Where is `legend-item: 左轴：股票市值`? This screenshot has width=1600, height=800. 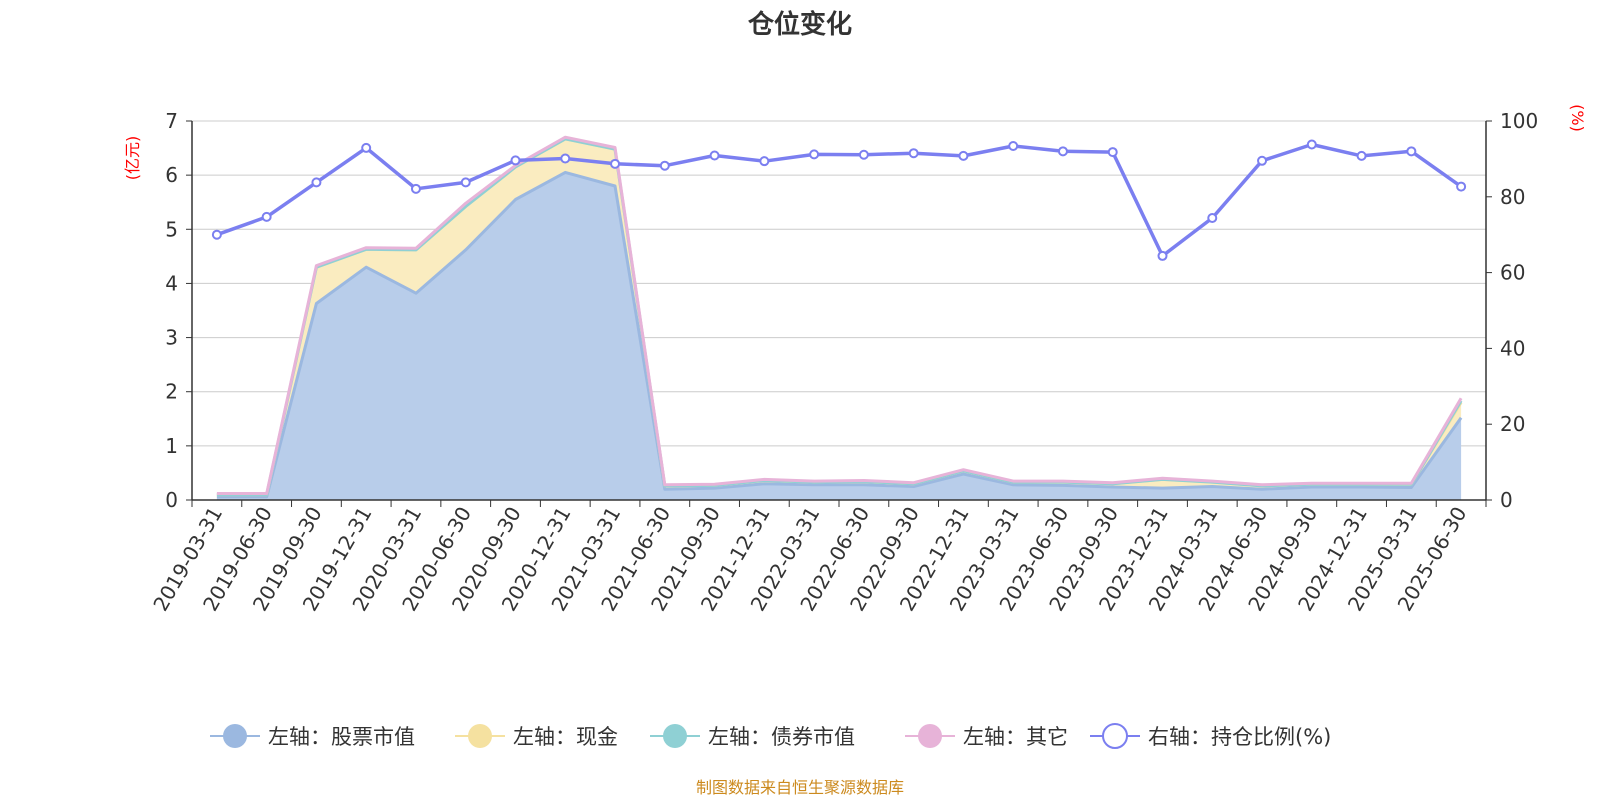 legend-item: 左轴：股票市值 is located at coordinates (312, 736).